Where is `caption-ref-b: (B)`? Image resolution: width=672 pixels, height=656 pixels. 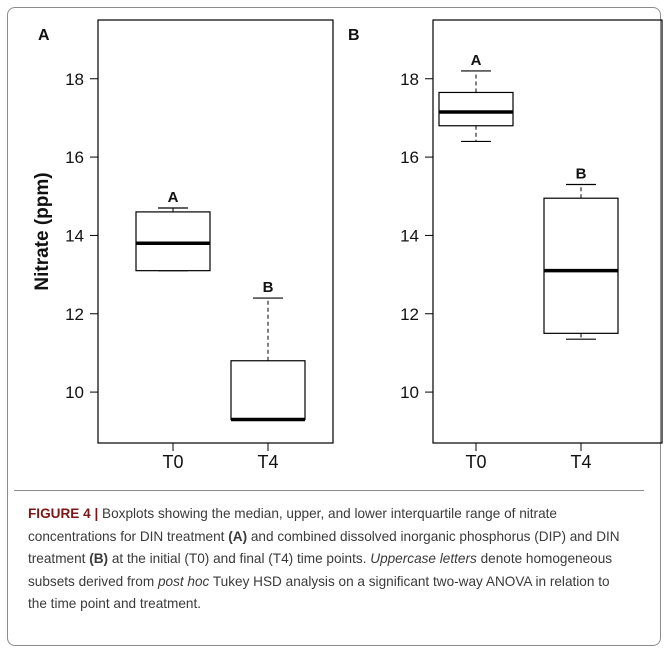 caption-ref-b: (B) is located at coordinates (99, 558).